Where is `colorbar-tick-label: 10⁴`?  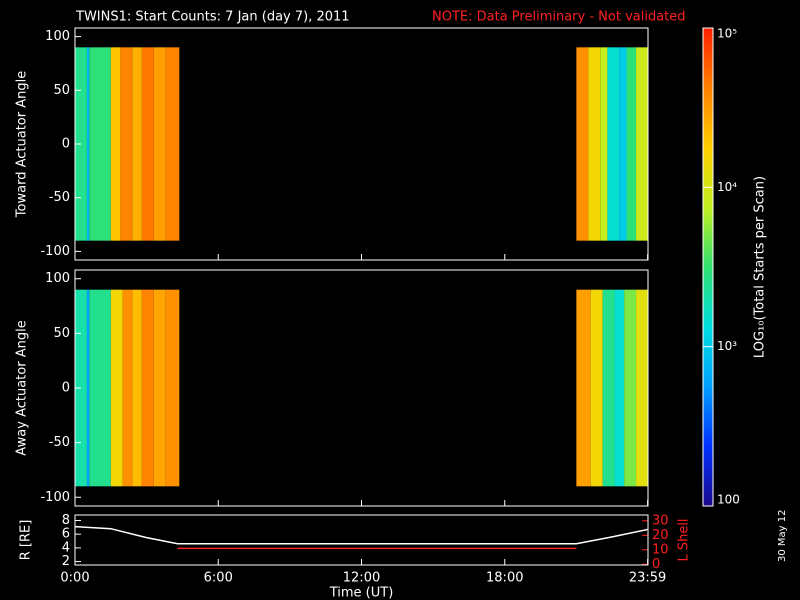
colorbar-tick-label: 10⁴ is located at coordinates (727, 187).